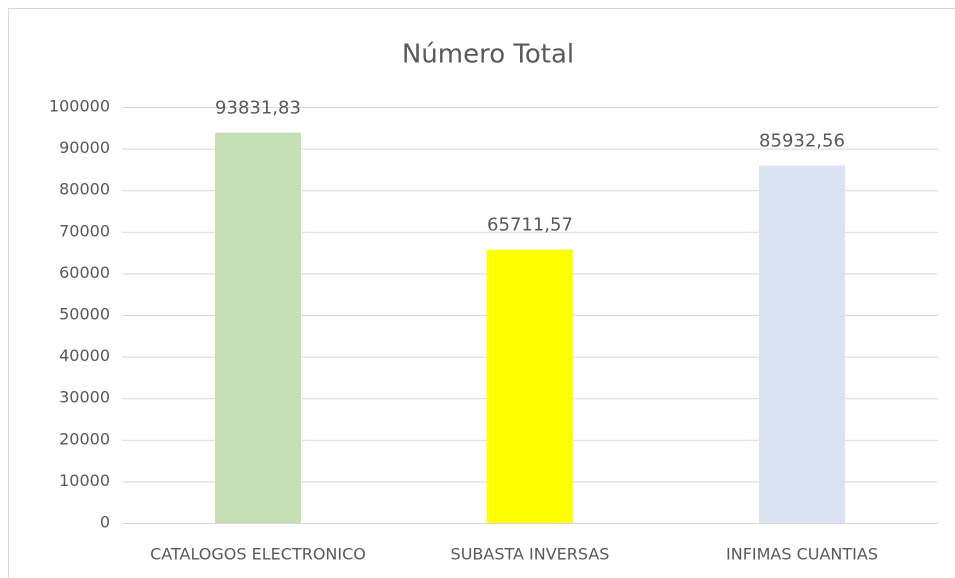  Describe the element at coordinates (84, 480) in the screenshot. I see `y-tick-label: 10000` at that location.